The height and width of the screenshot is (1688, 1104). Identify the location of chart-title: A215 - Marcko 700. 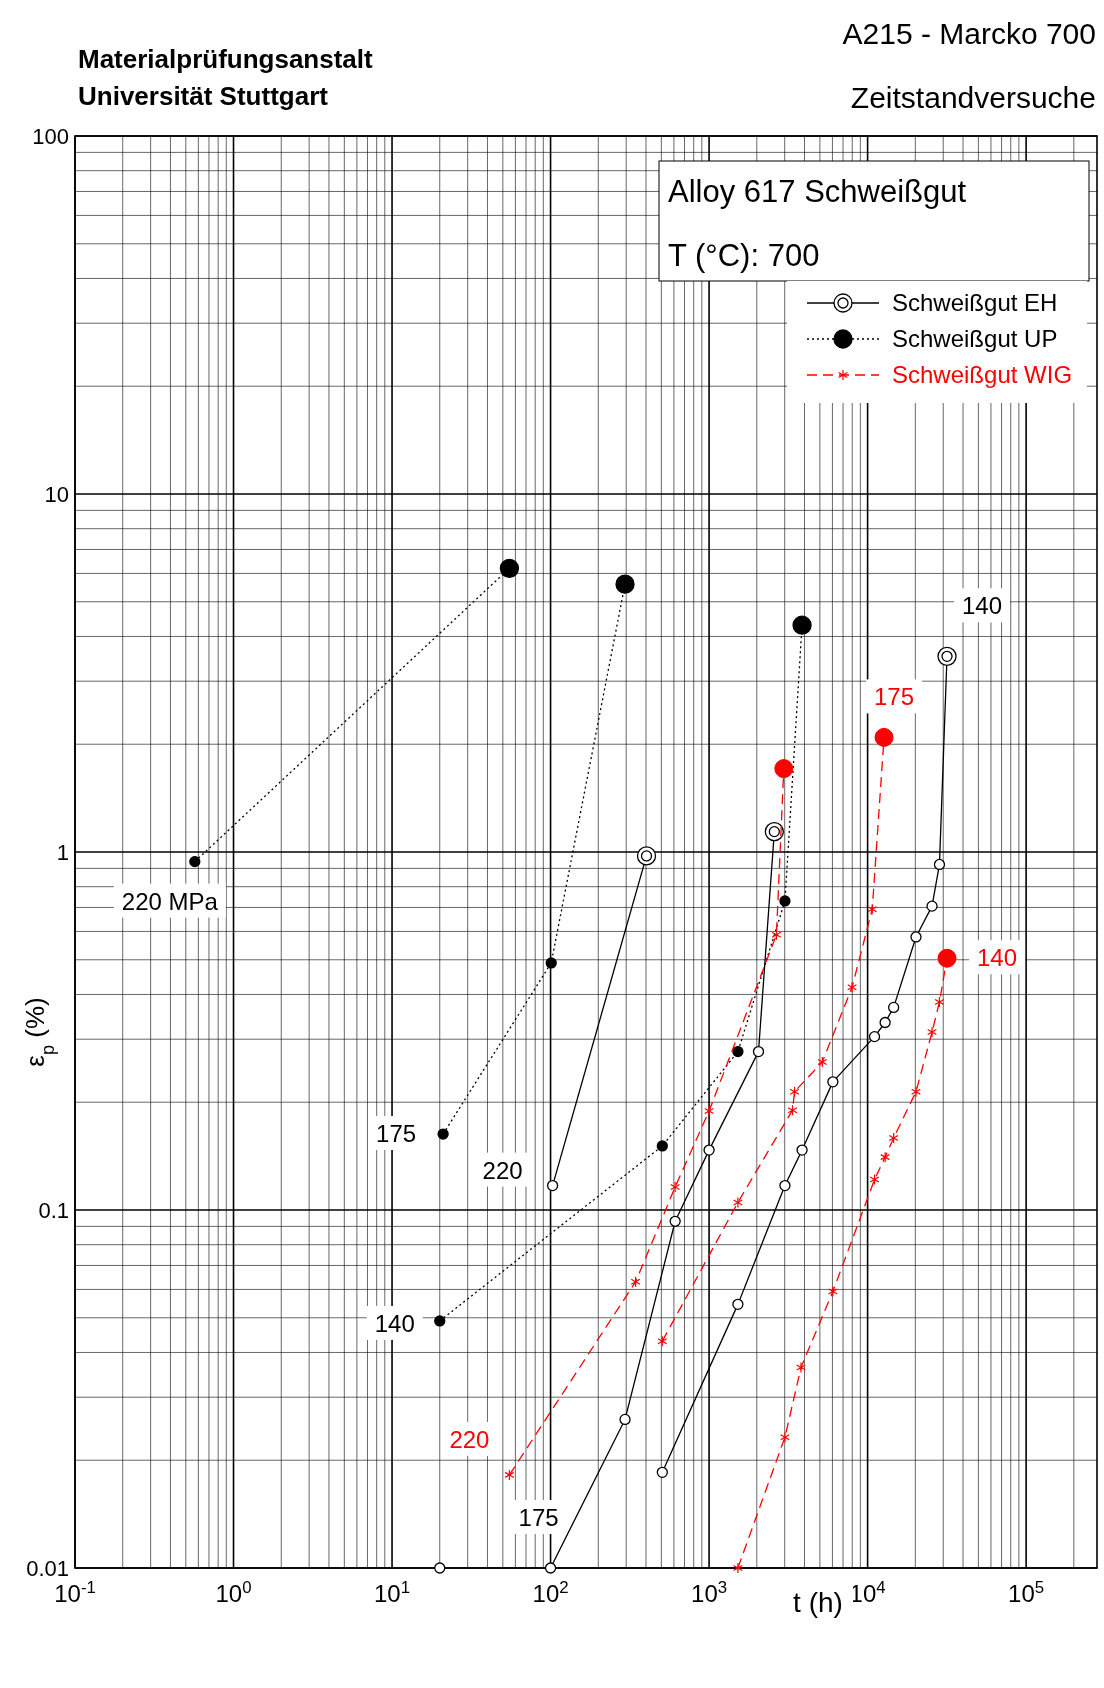
(969, 33).